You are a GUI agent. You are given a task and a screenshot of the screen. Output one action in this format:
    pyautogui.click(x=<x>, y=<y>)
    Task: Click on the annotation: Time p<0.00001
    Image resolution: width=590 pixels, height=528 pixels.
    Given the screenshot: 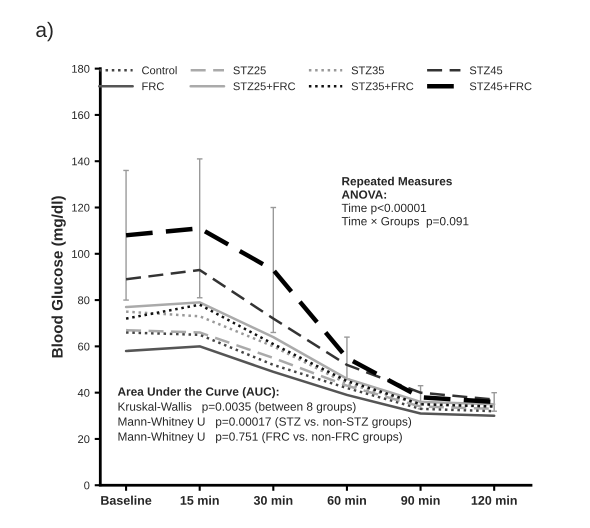 What is the action you would take?
    pyautogui.click(x=384, y=208)
    